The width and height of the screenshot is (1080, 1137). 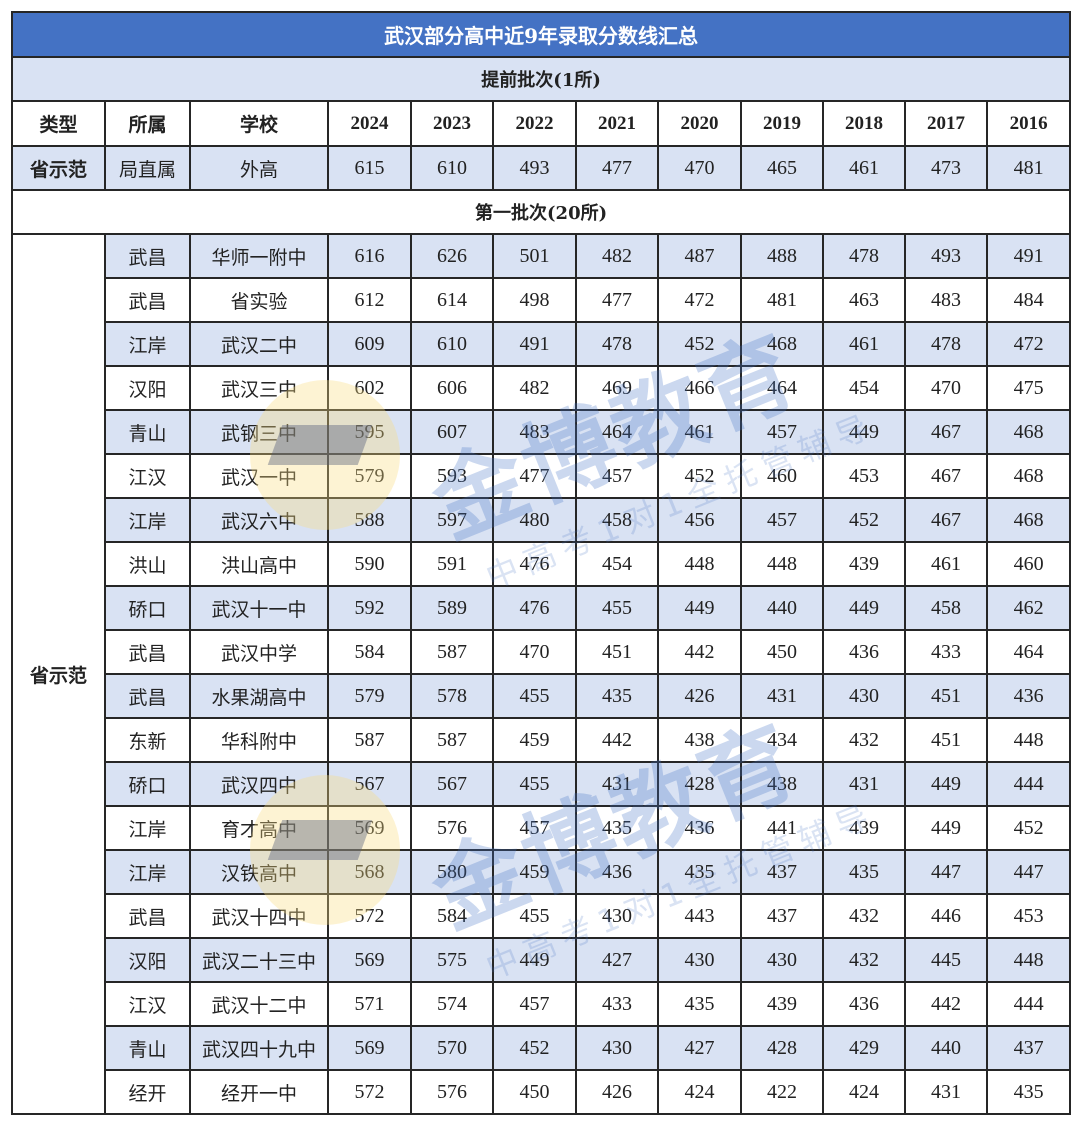 I want to click on score-cell: 609, so click(x=369, y=344).